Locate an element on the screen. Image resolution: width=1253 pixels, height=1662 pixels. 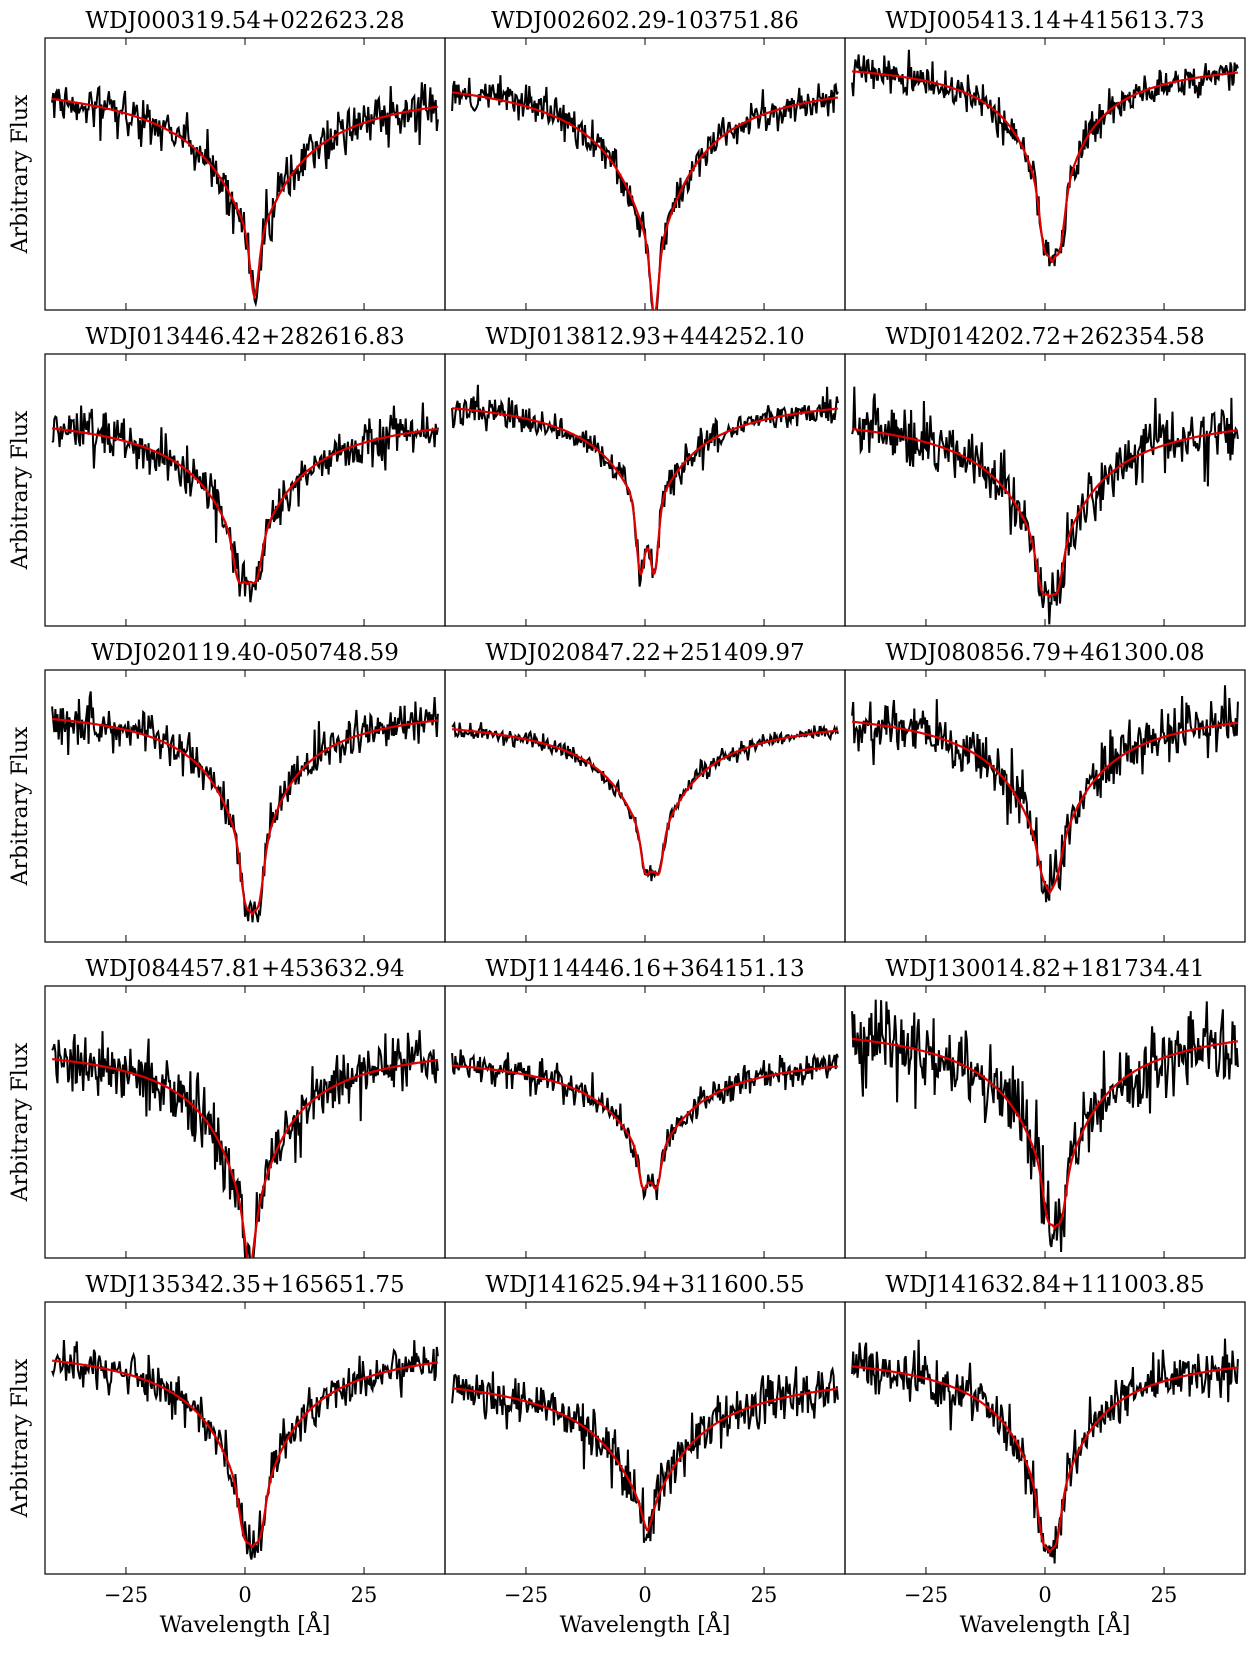
spectrum-panel: WDJ020847.22+251409.97 is located at coordinates (645, 791).